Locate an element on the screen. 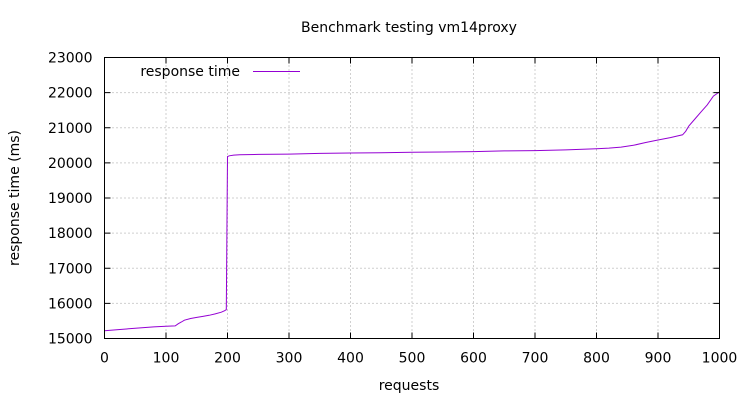 Image resolution: width=750 pixels, height=400 pixels. x-tick-label: 600 is located at coordinates (473, 359).